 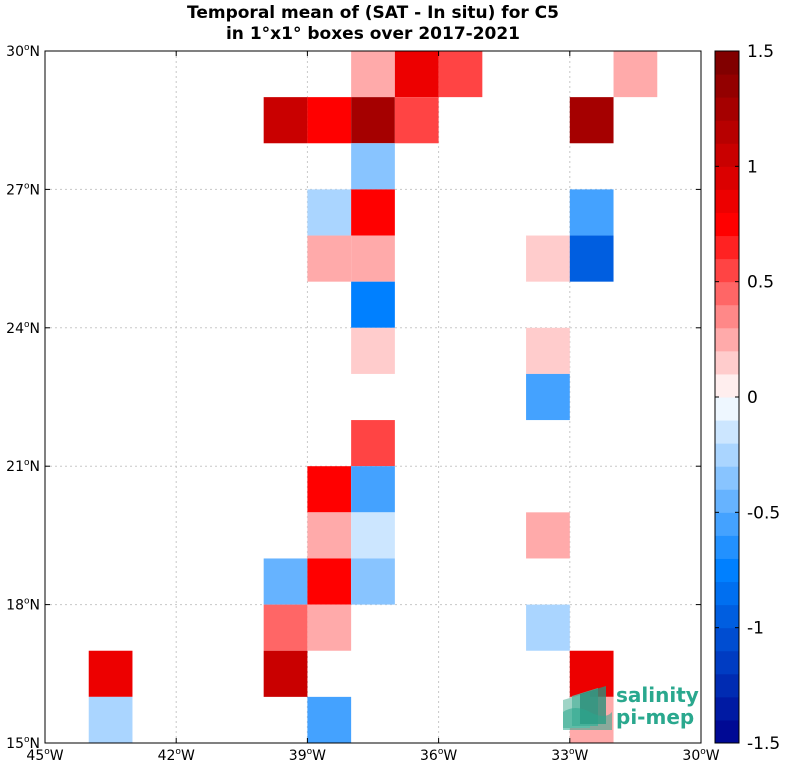 What do you see at coordinates (755, 629) in the screenshot?
I see `colorbar-tick-label: -1` at bounding box center [755, 629].